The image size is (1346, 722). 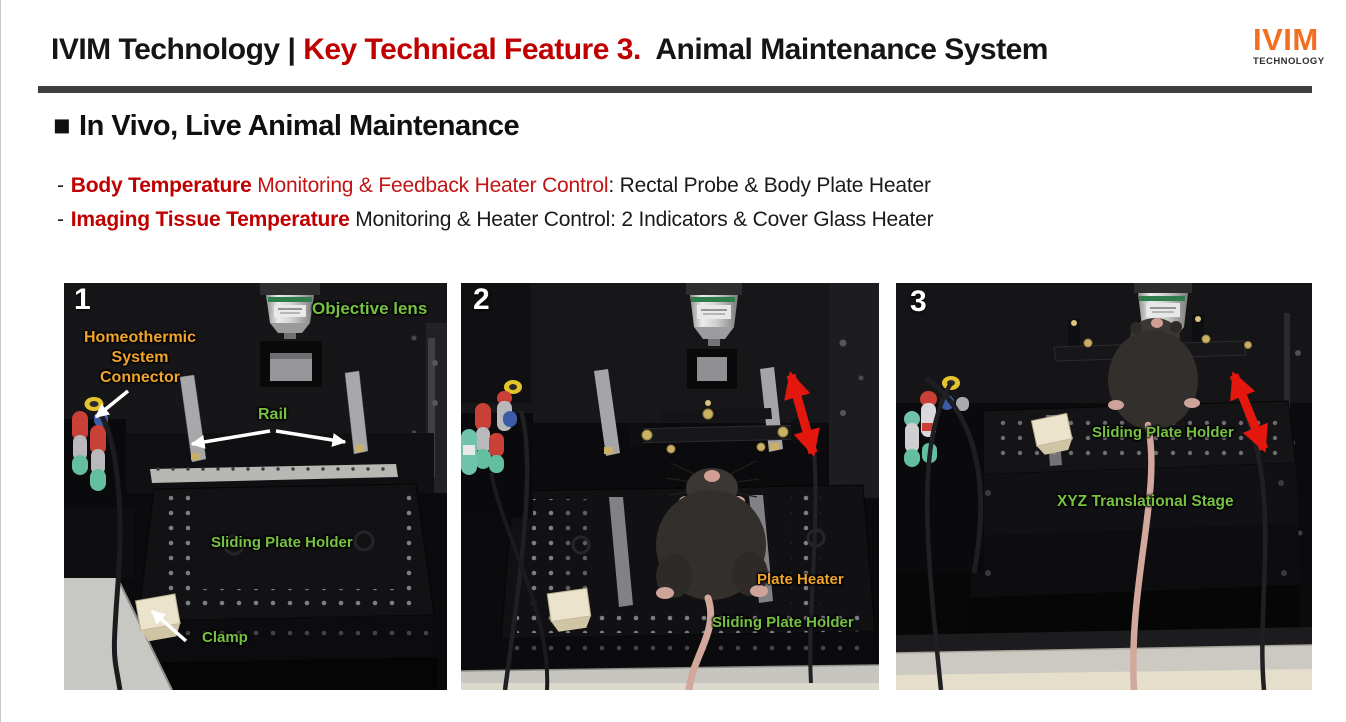 What do you see at coordinates (273, 414) in the screenshot?
I see `label-rail: Rail` at bounding box center [273, 414].